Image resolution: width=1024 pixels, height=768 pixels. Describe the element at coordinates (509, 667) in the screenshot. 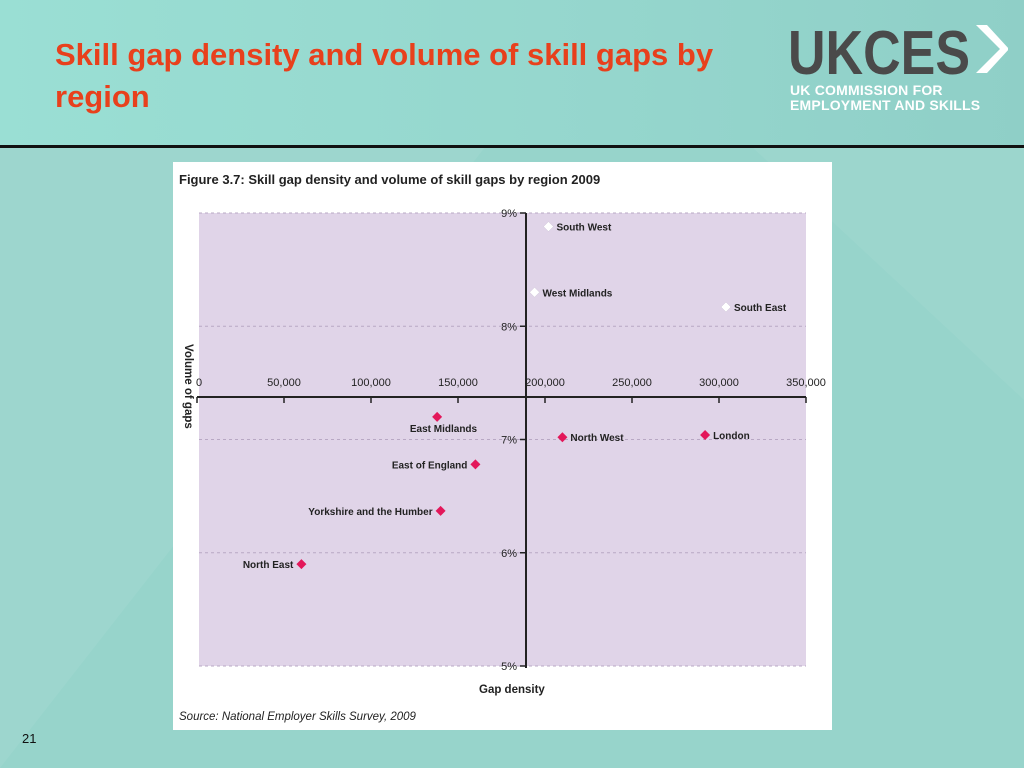

I see `density-tick-label: 5%` at that location.